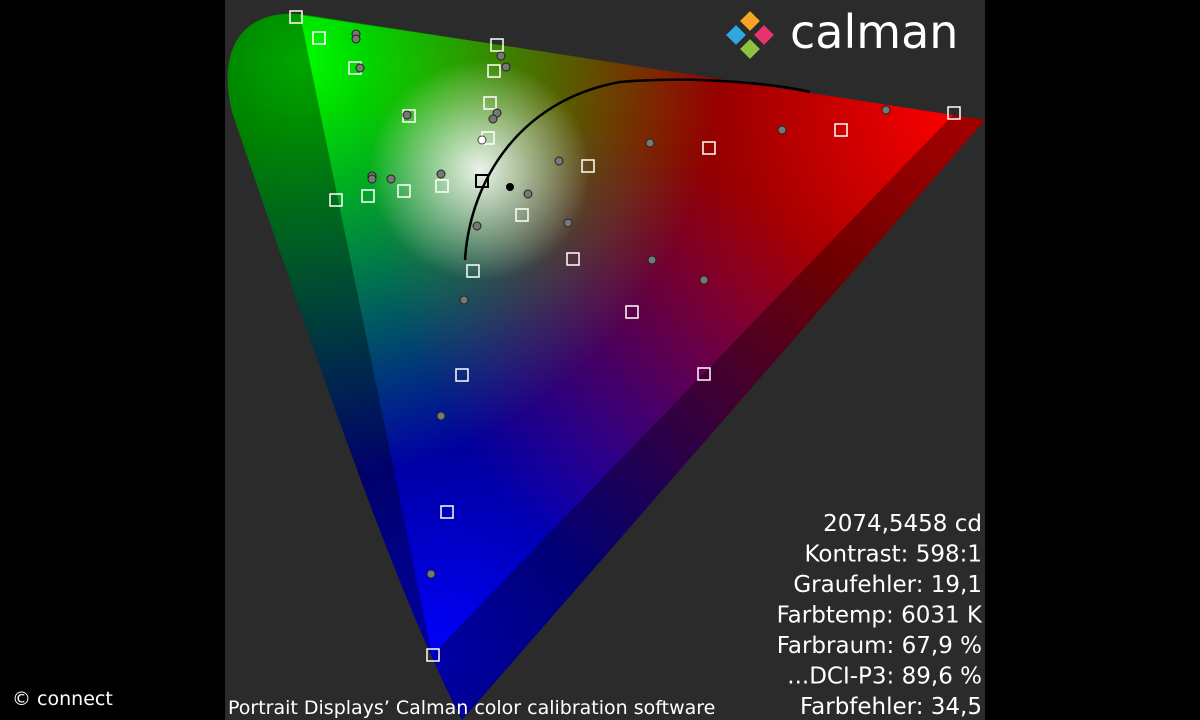 Image resolution: width=1200 pixels, height=720 pixels. I want to click on stat-line: 2074,5458 cd, so click(902, 524).